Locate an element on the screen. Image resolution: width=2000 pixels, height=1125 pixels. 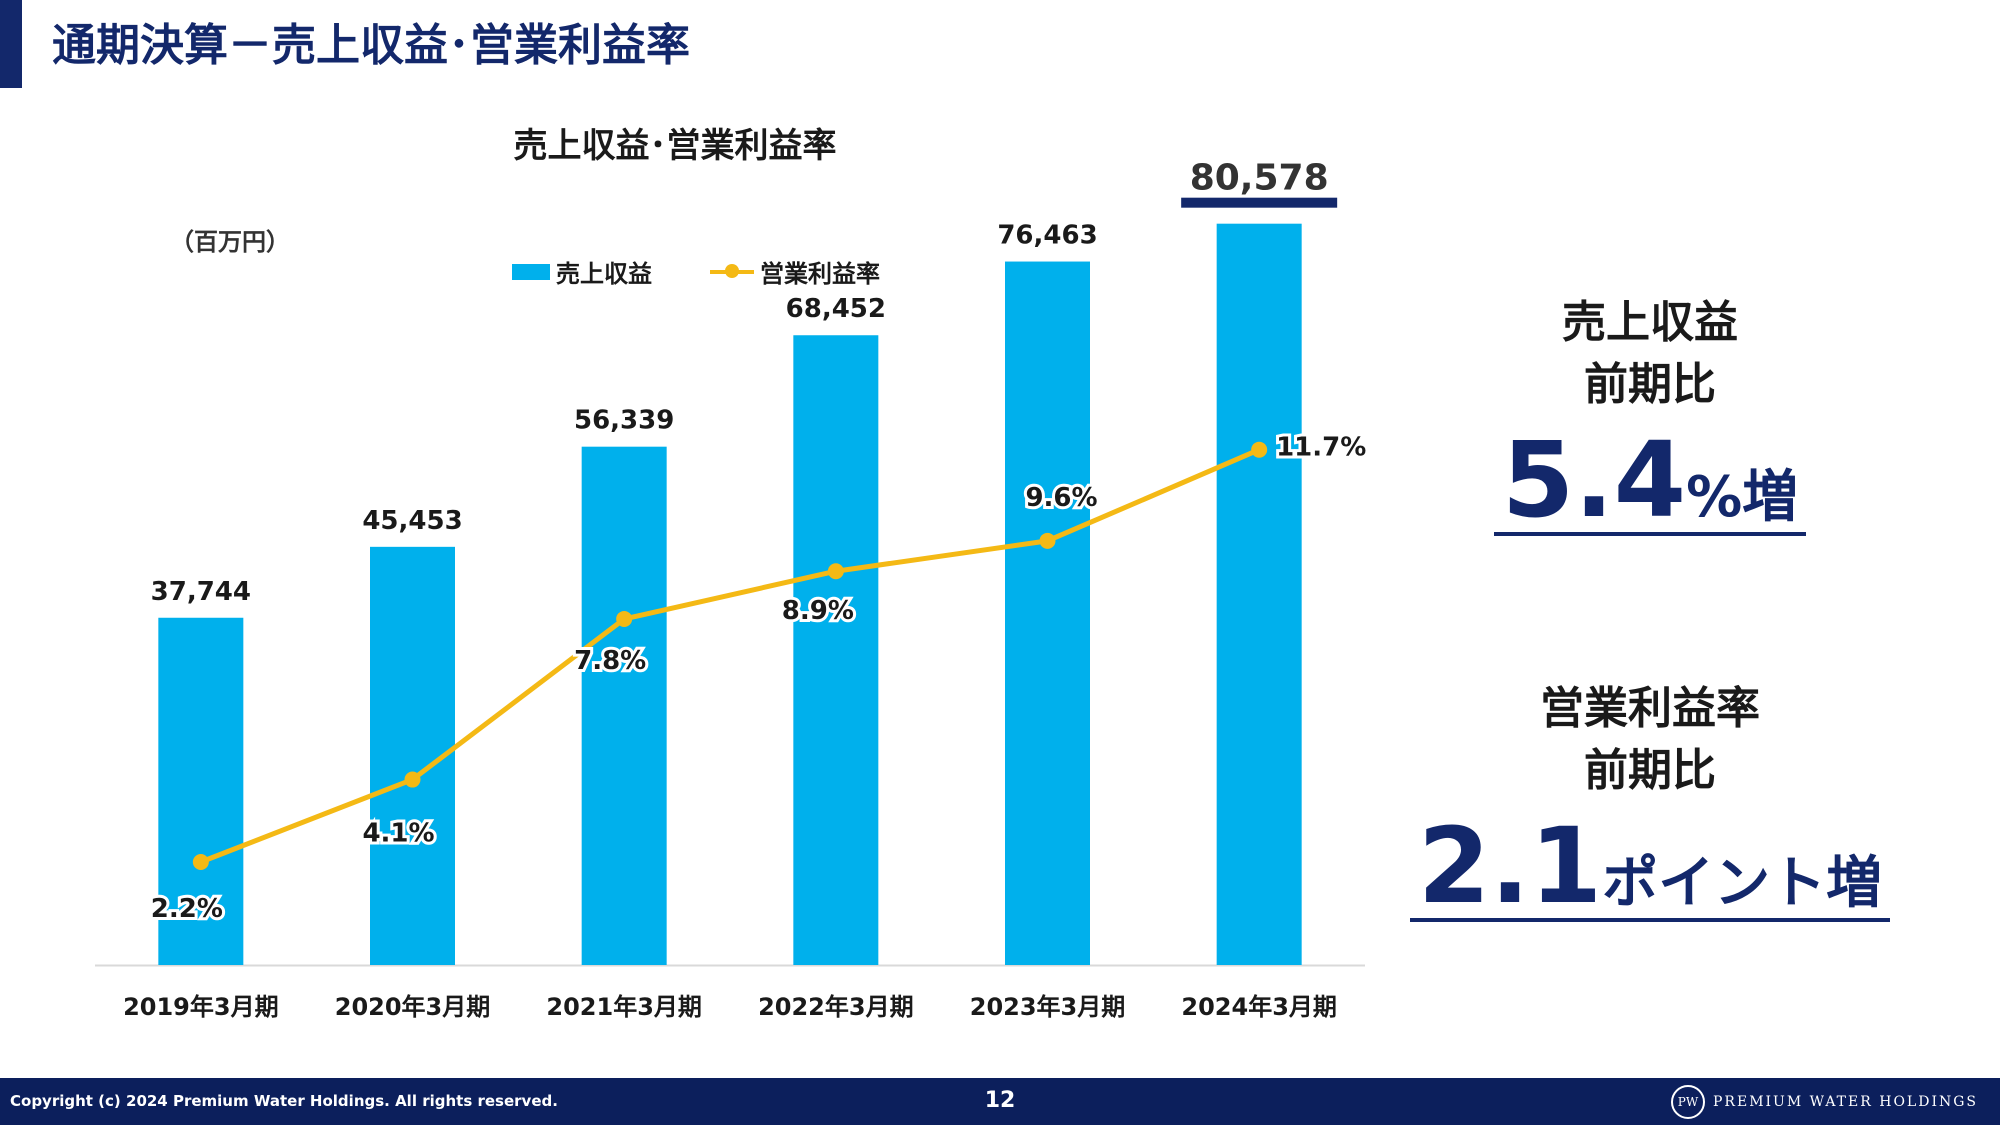
chart-title: 売上収益･営業利益率 is located at coordinates (675, 146).